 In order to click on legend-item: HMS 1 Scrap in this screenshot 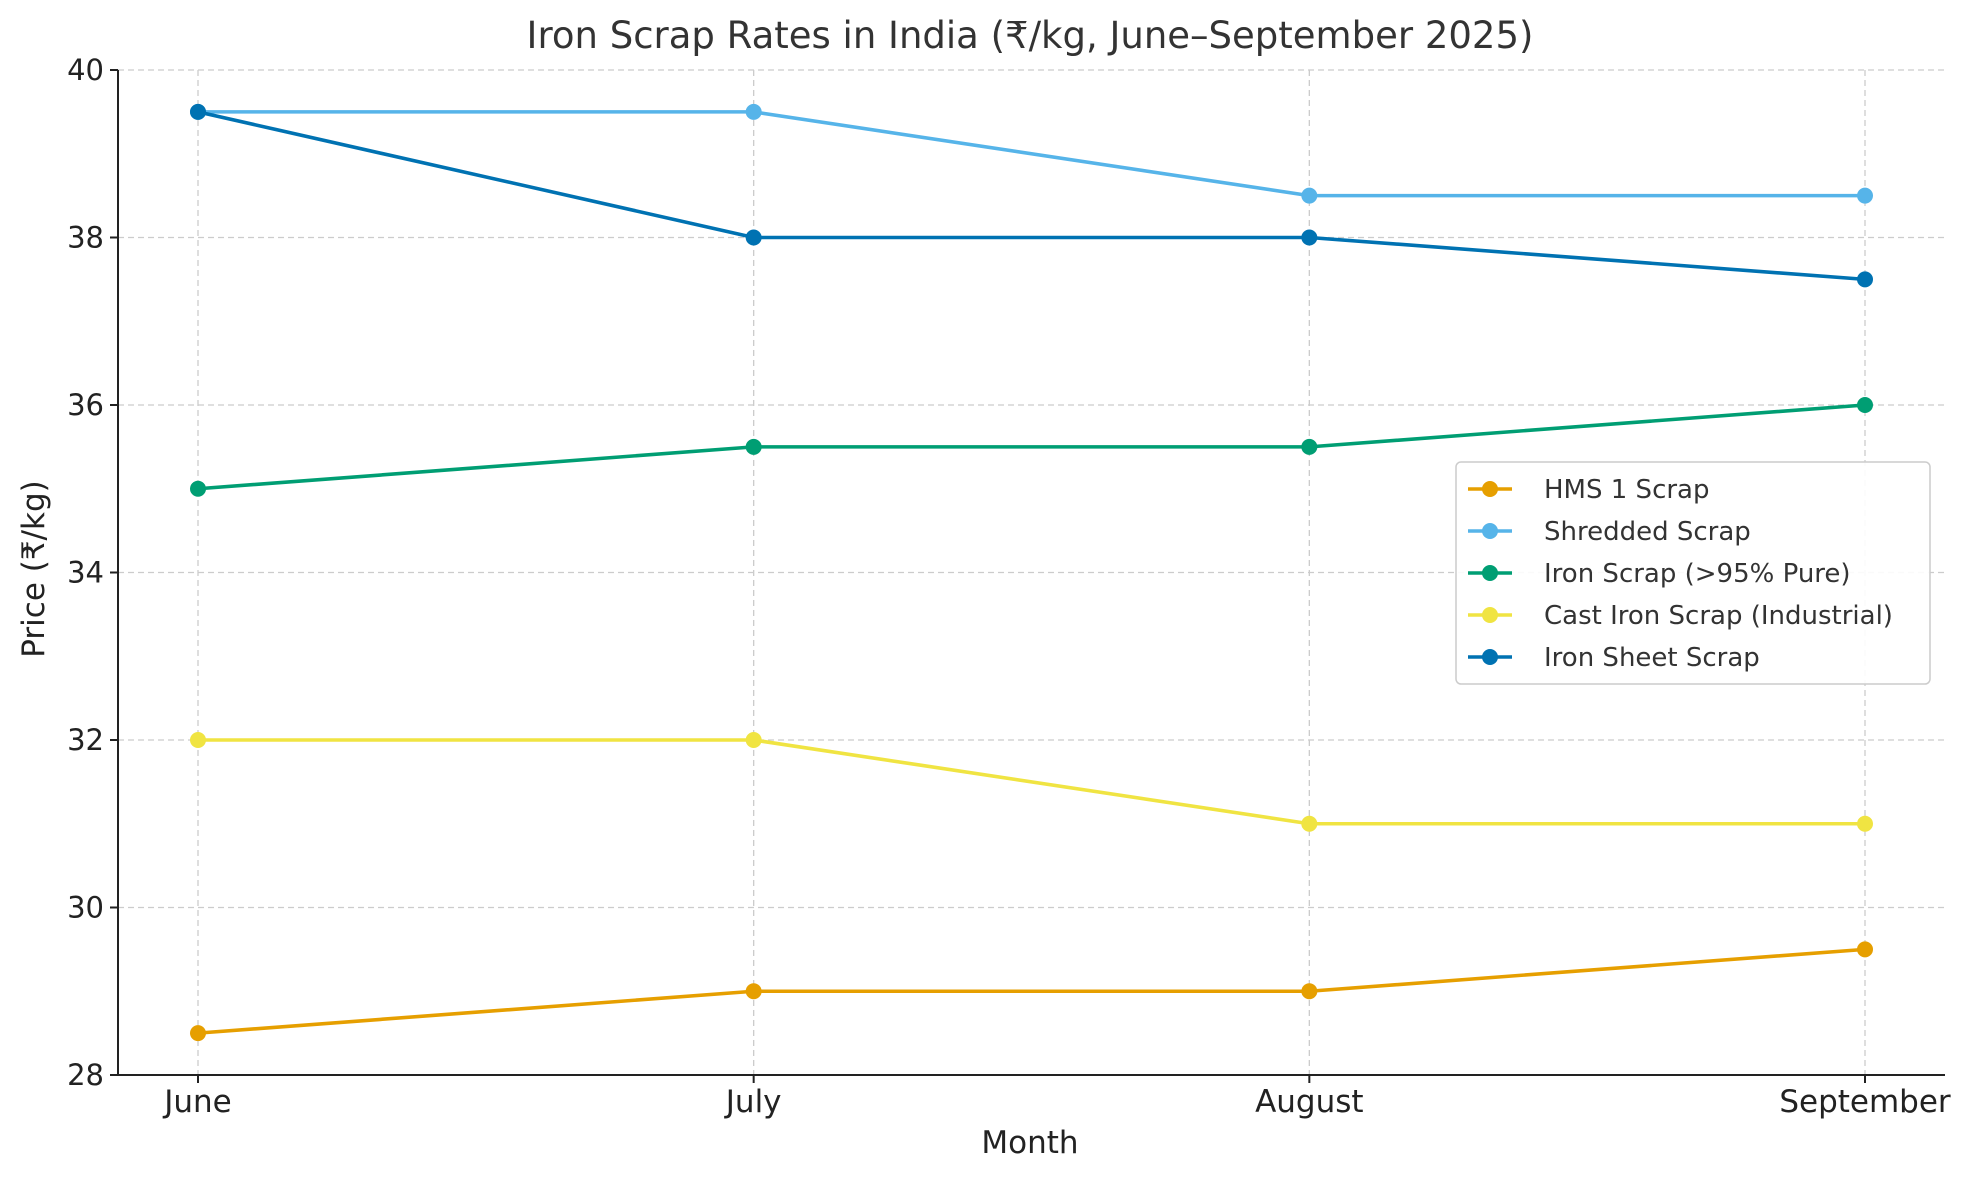, I will do `click(1588, 490)`.